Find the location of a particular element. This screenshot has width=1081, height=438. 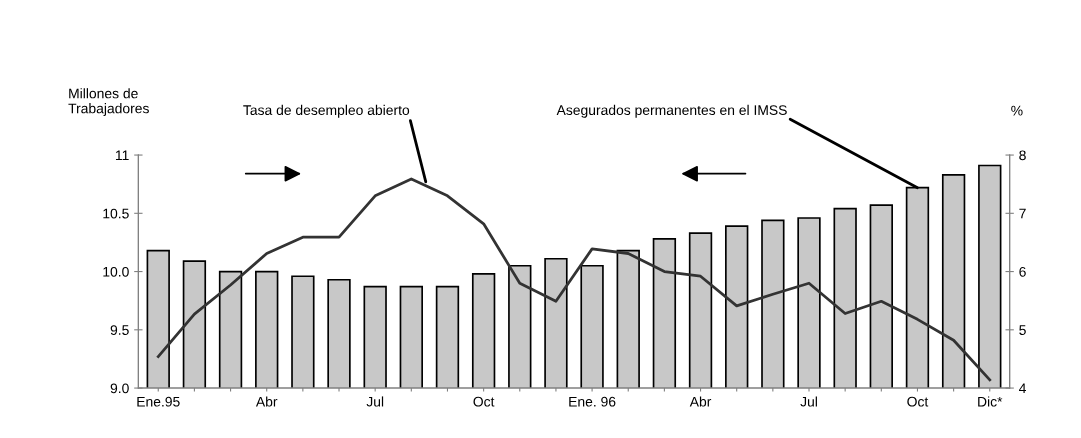

x-tick-label: Ene. 96 is located at coordinates (592, 401).